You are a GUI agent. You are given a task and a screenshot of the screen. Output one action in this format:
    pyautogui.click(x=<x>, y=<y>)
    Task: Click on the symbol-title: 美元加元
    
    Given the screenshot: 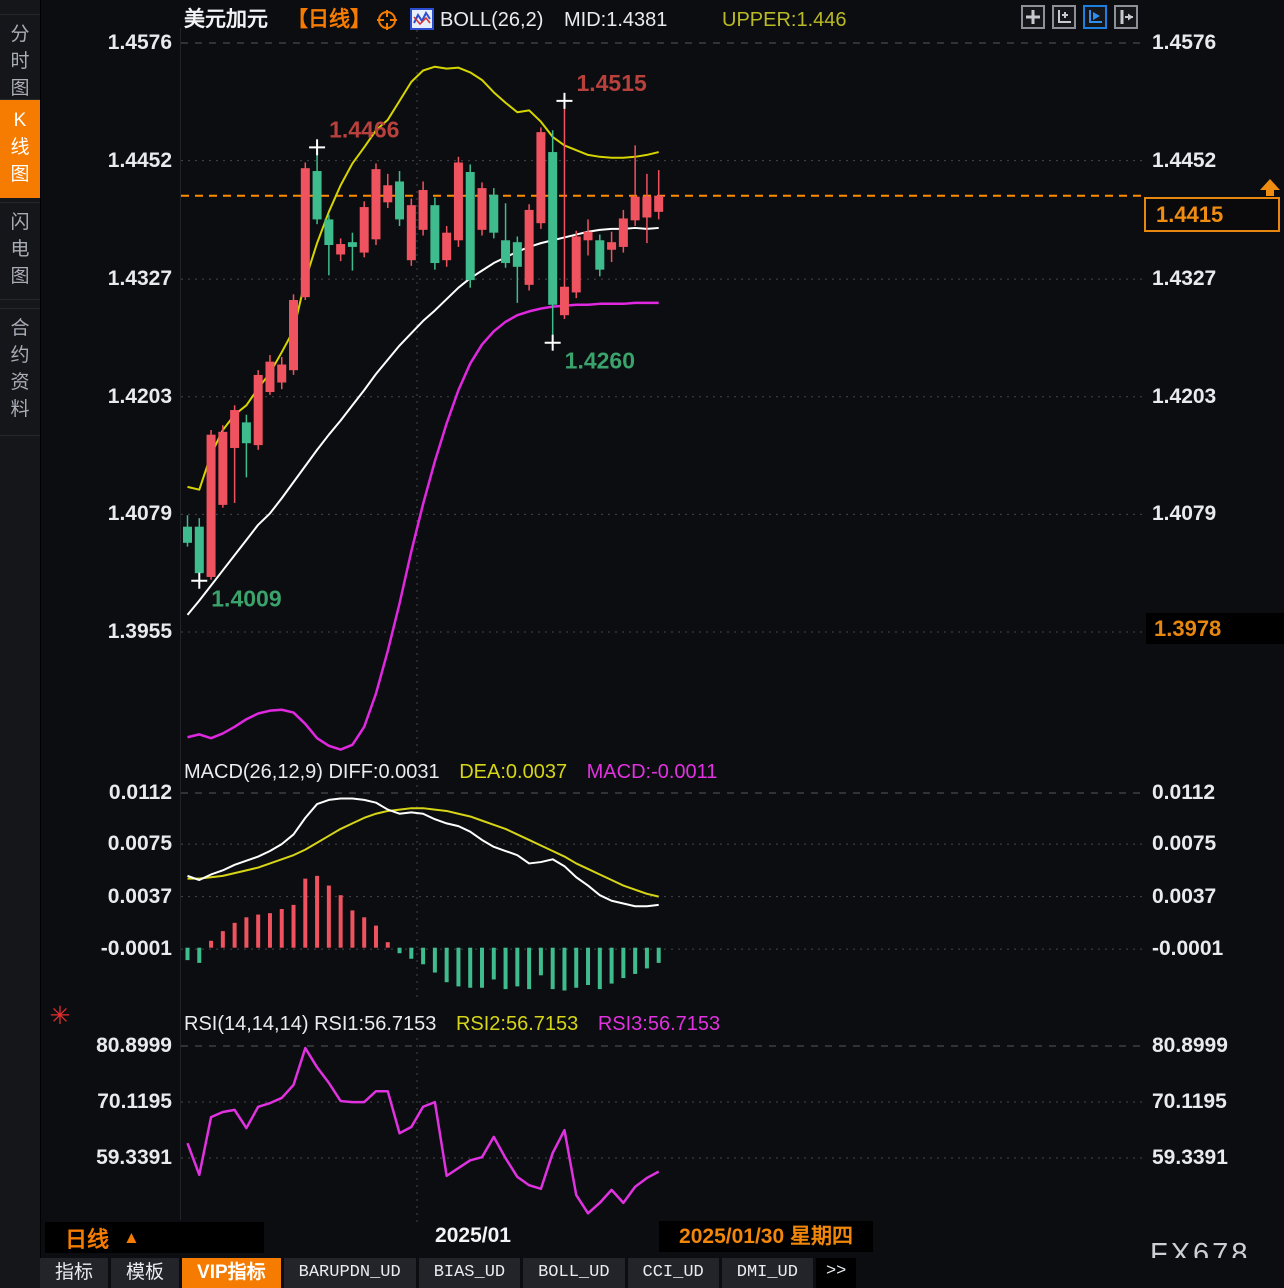 What is the action you would take?
    pyautogui.click(x=226, y=19)
    